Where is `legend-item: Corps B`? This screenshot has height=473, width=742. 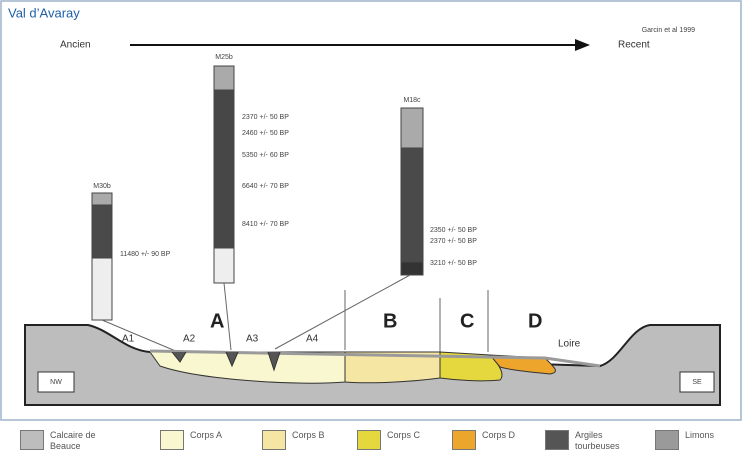 legend-item: Corps B is located at coordinates (306, 440).